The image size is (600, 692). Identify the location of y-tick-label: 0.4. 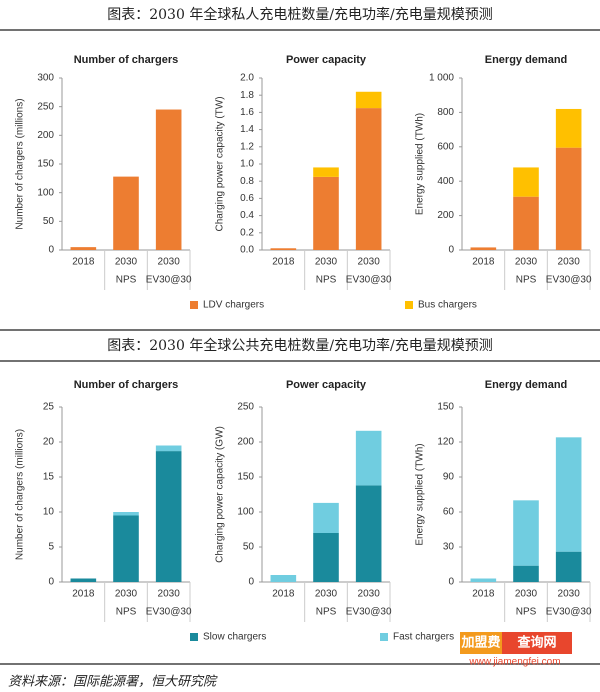
(247, 215).